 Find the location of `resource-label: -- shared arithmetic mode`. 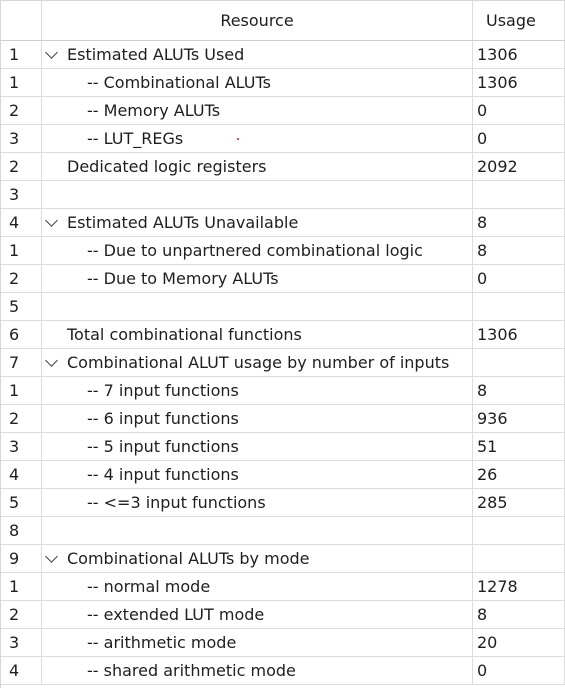

resource-label: -- shared arithmetic mode is located at coordinates (191, 670).